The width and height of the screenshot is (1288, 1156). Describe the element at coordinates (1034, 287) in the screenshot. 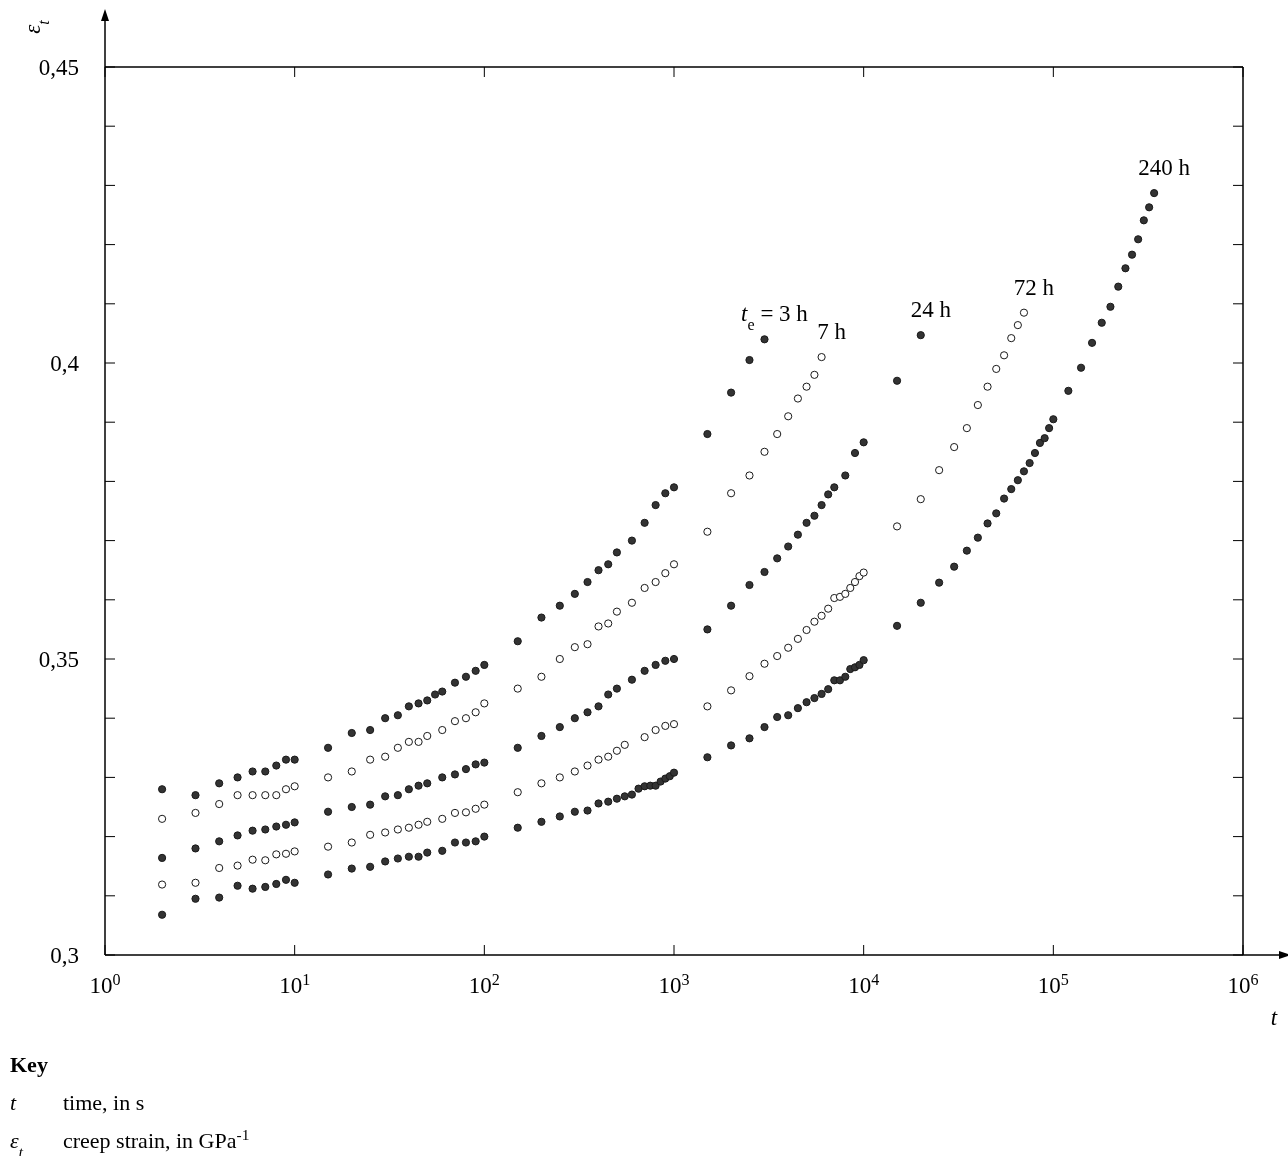

I see `series-label: 72 h` at that location.